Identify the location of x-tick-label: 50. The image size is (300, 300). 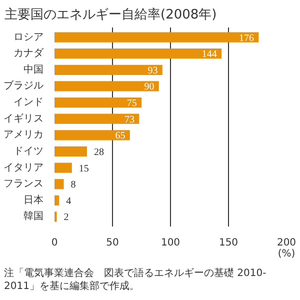
(112, 243).